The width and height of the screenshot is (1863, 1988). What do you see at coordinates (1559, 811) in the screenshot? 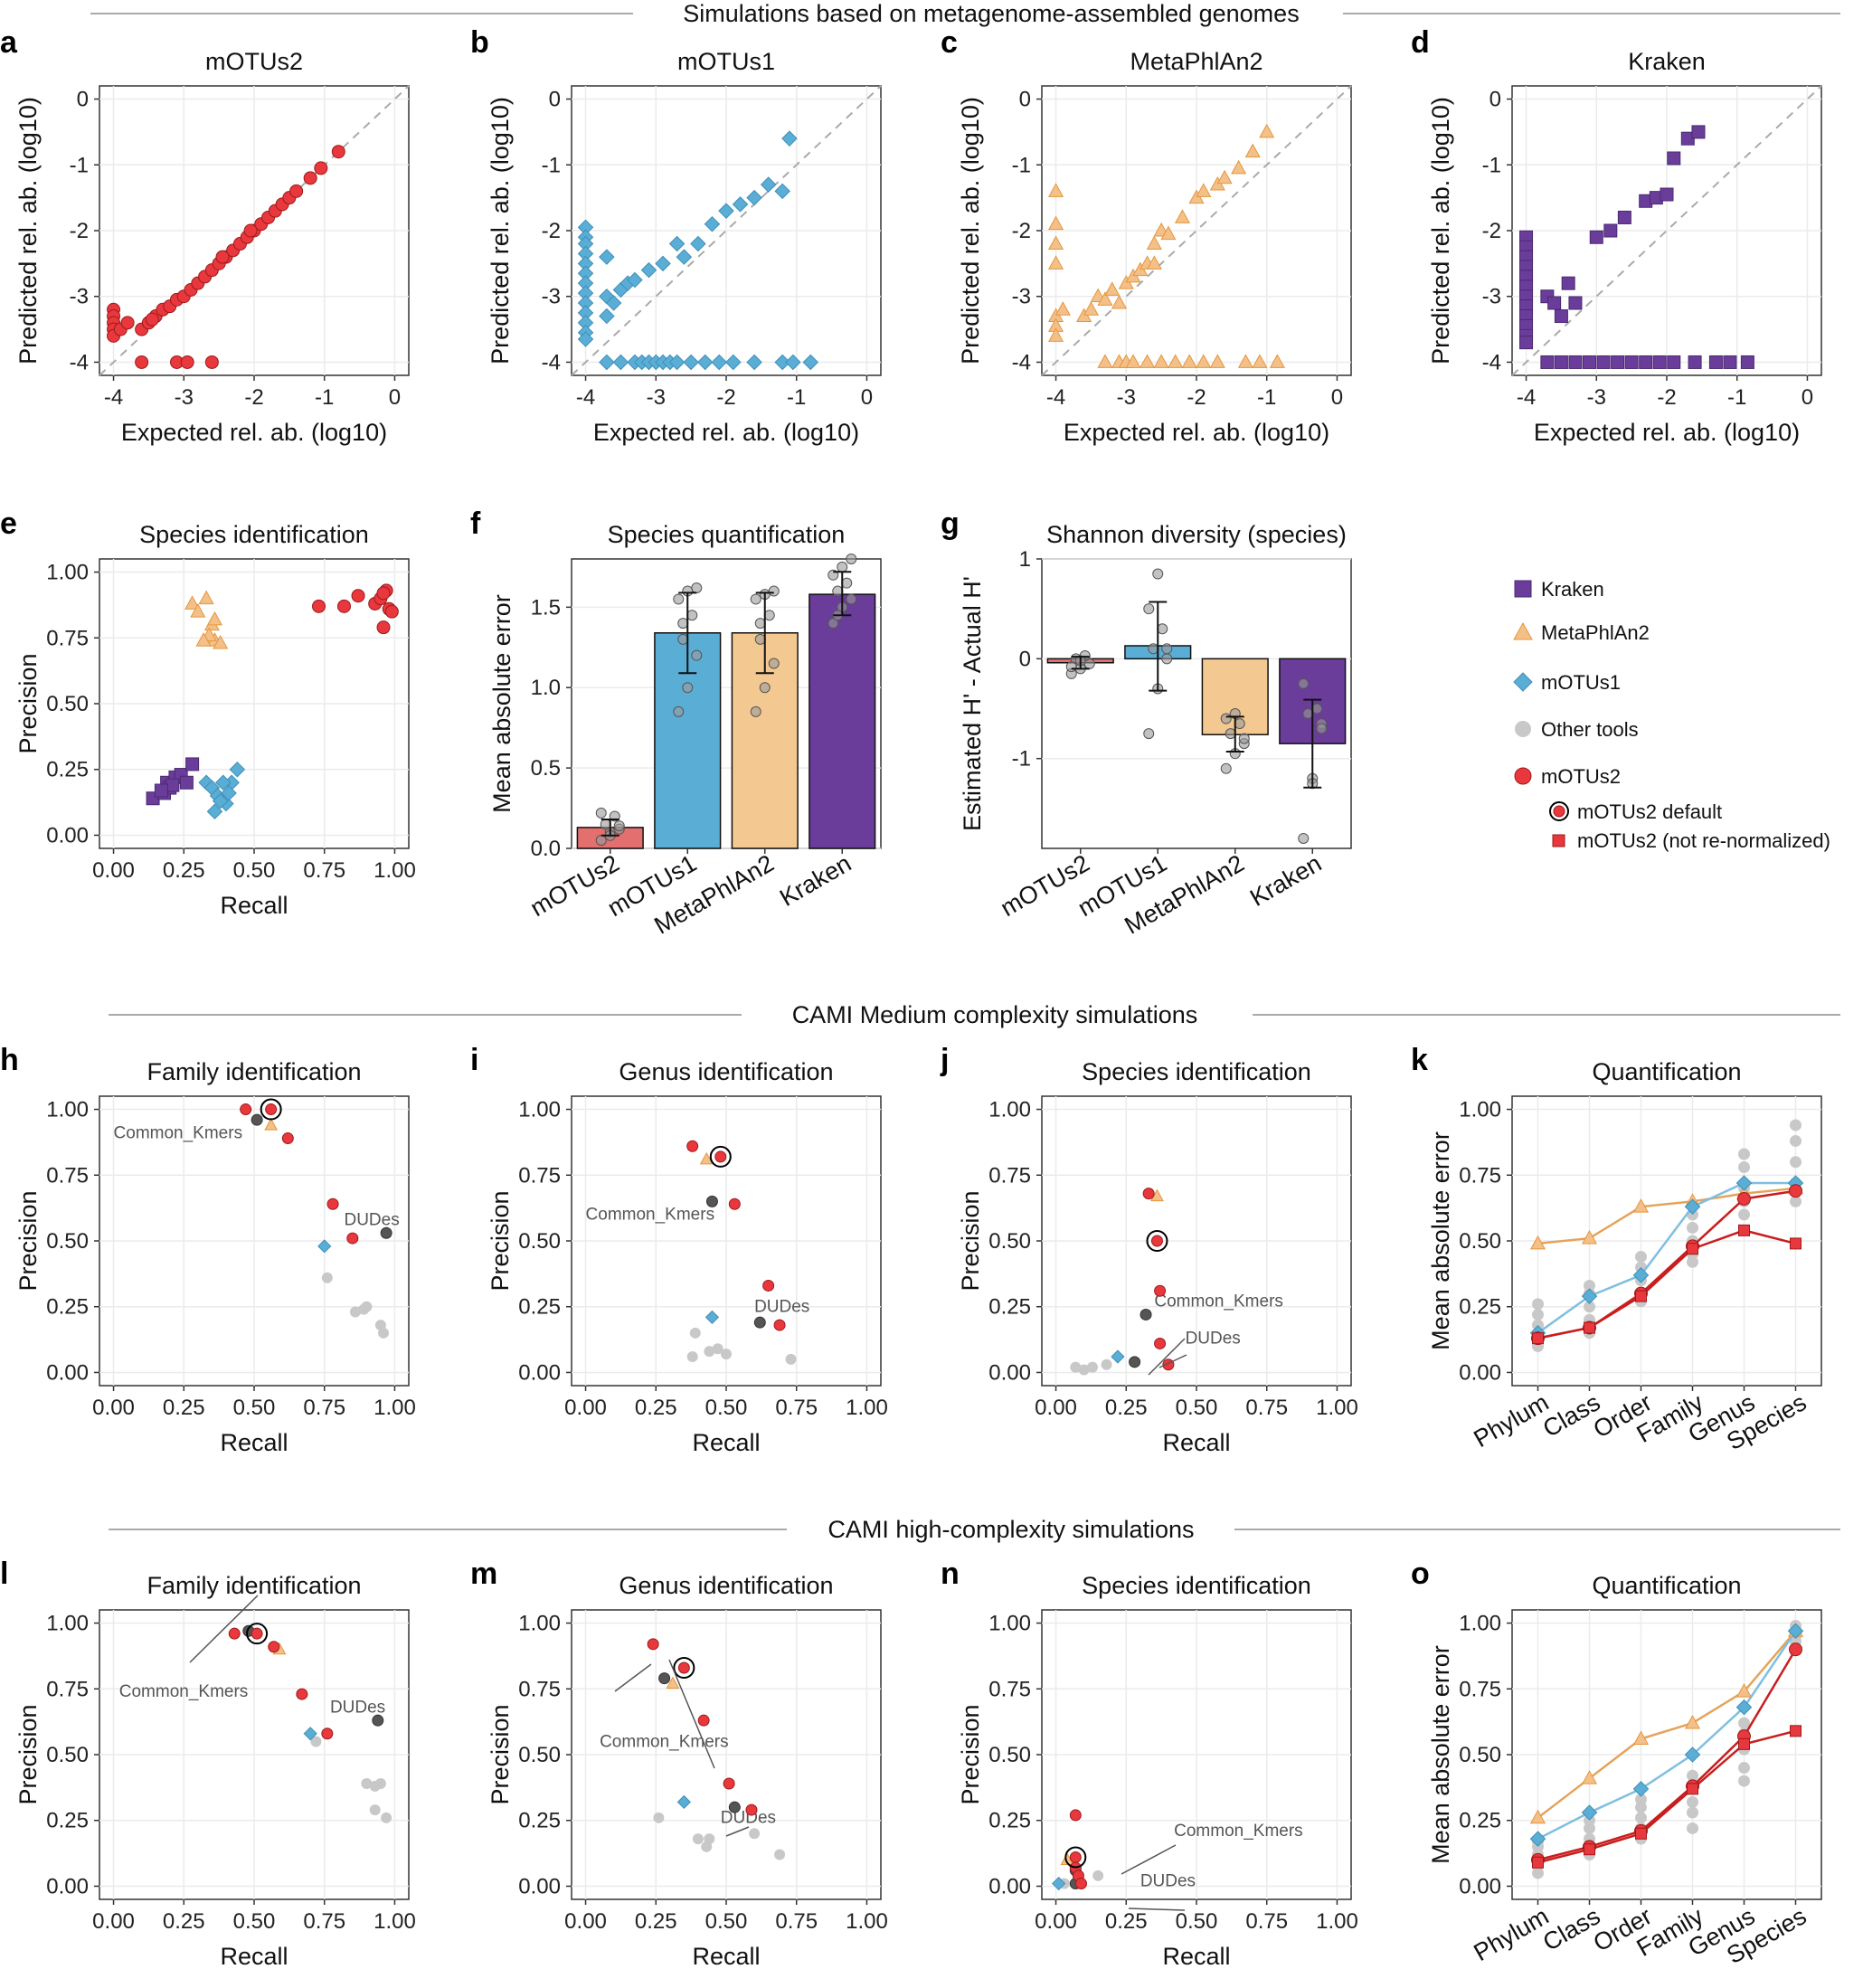
I see `legend-marker-default` at bounding box center [1559, 811].